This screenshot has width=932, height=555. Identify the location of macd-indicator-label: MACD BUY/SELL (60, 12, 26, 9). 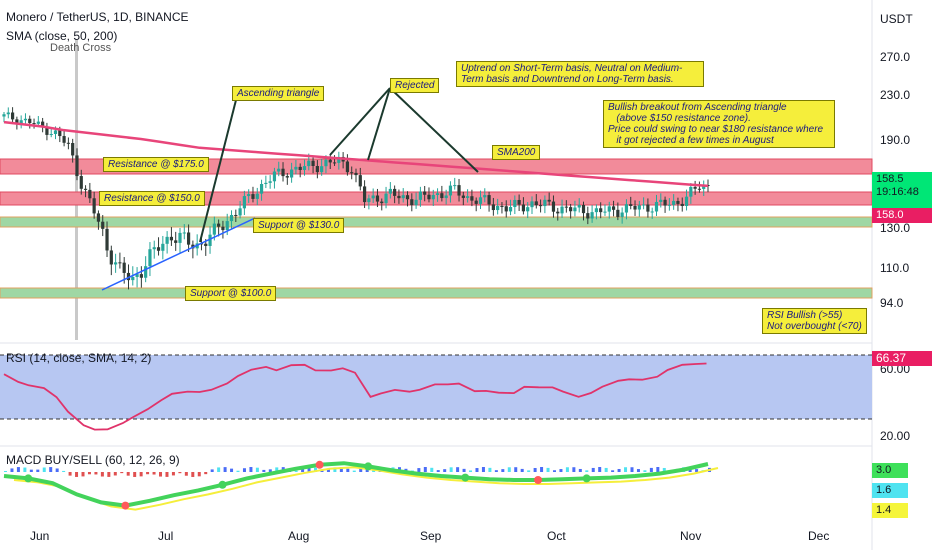
(93, 460).